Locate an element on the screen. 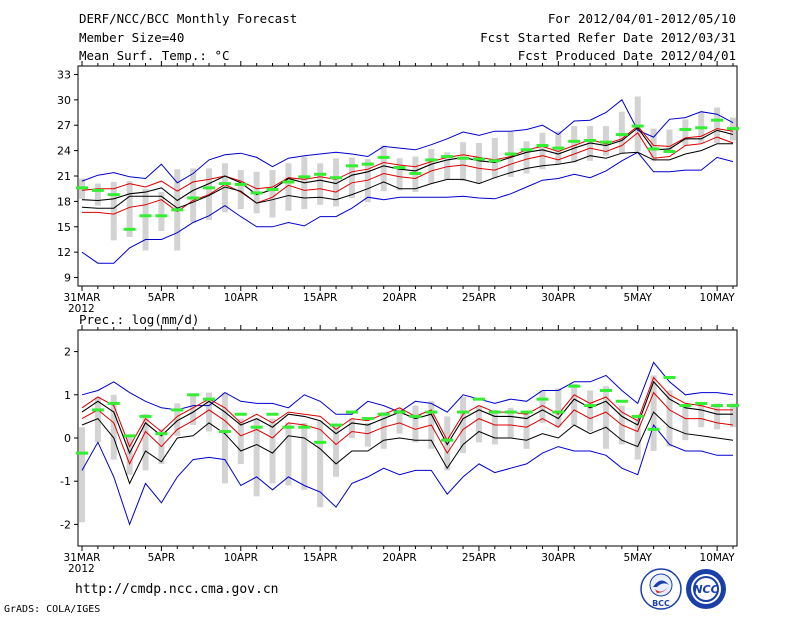 The image size is (800, 618). y-tick-label: -1 is located at coordinates (65, 481).